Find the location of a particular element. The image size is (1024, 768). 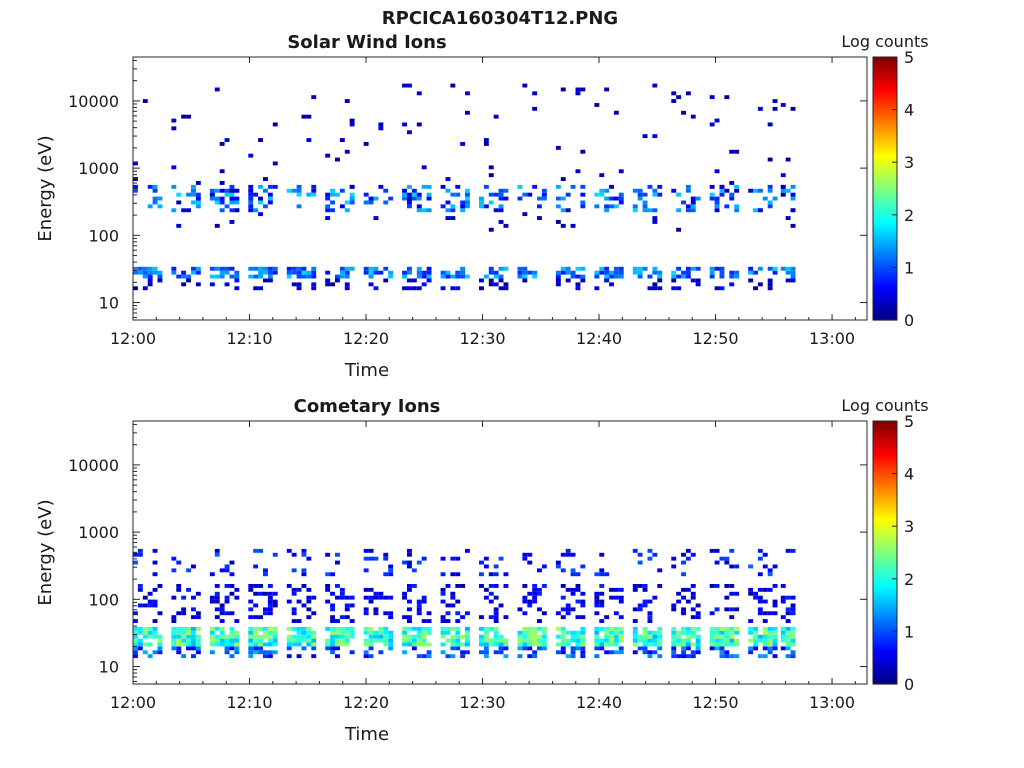

x-tick-label: 13:00 is located at coordinates (832, 338).